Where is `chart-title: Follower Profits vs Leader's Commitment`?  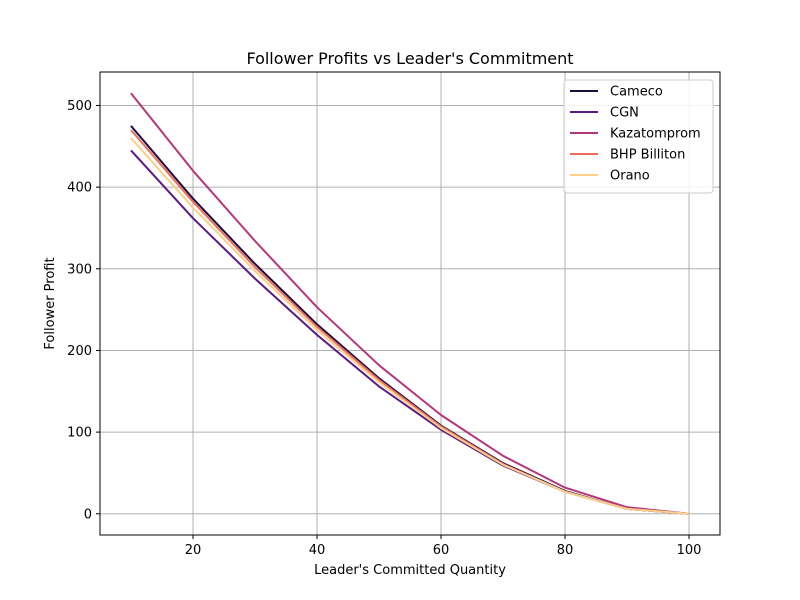 chart-title: Follower Profits vs Leader's Commitment is located at coordinates (409, 58).